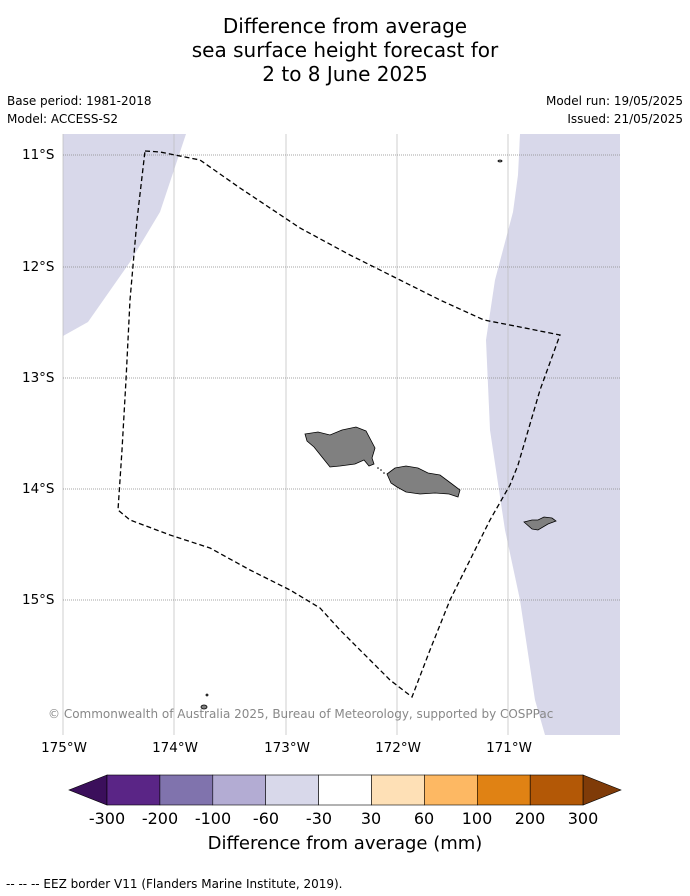 This screenshot has height=896, width=690. Describe the element at coordinates (345, 26) in the screenshot. I see `title-line-1: Difference from average` at that location.